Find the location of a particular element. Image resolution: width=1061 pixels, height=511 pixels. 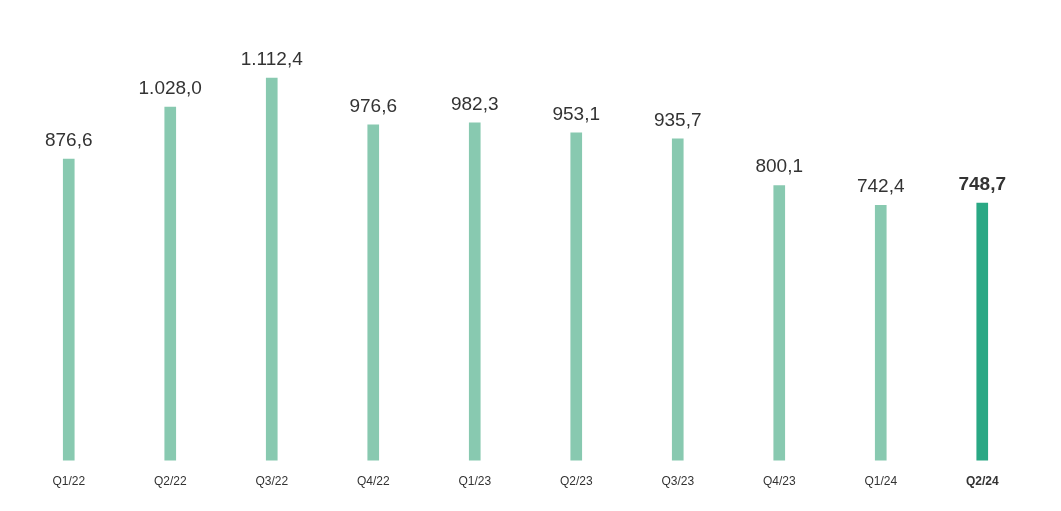

x-tick-label: Q2/23 is located at coordinates (576, 481).